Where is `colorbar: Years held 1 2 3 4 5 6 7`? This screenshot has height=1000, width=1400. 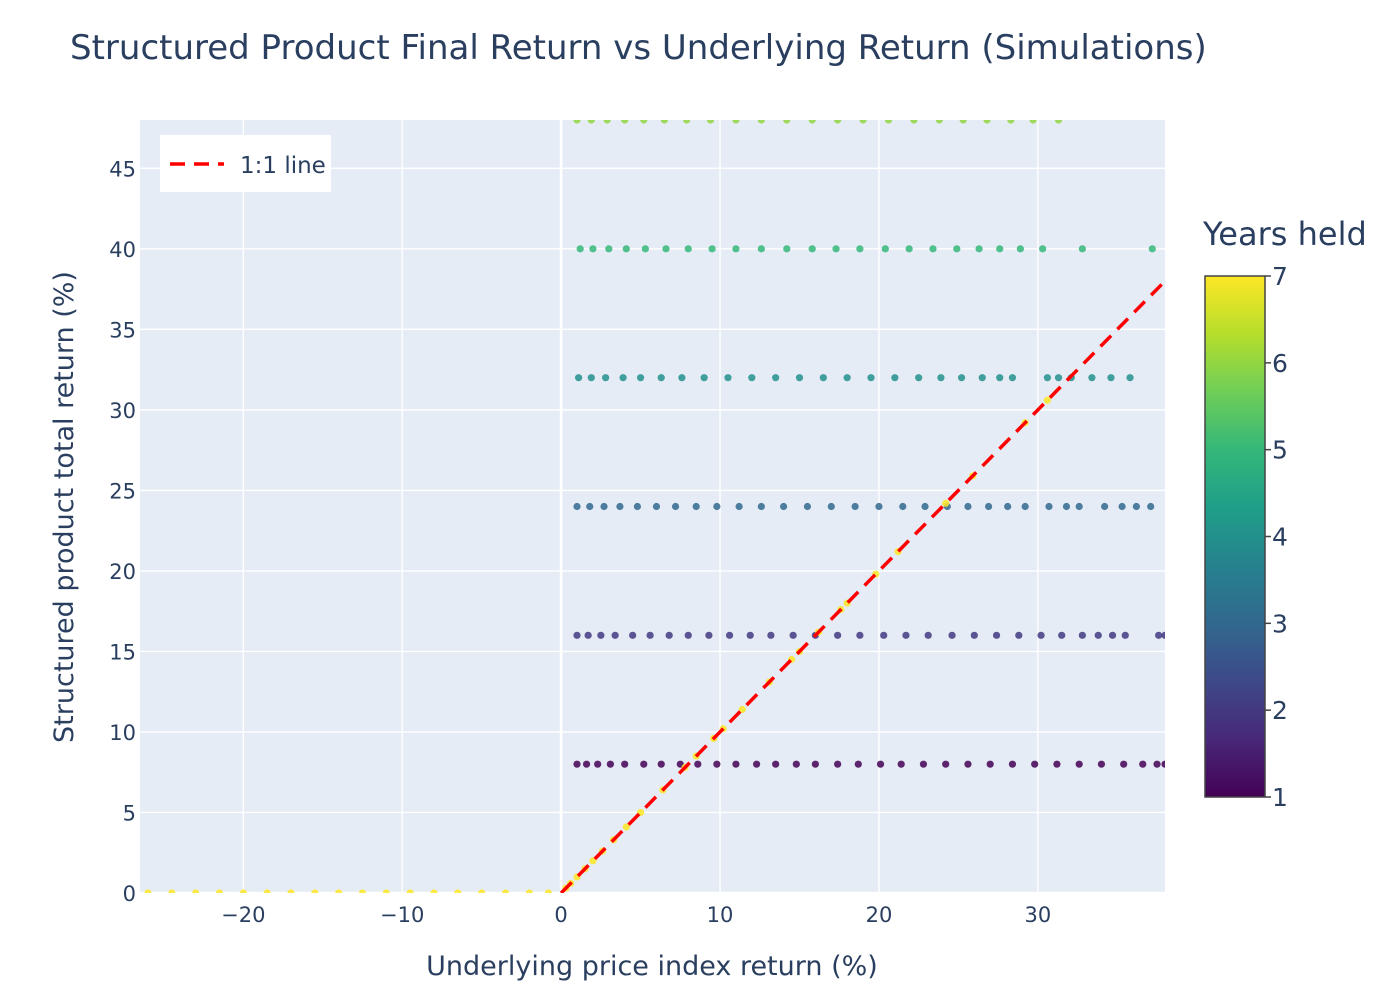
colorbar: Years held 1 2 3 4 5 6 7 is located at coordinates (1284, 513).